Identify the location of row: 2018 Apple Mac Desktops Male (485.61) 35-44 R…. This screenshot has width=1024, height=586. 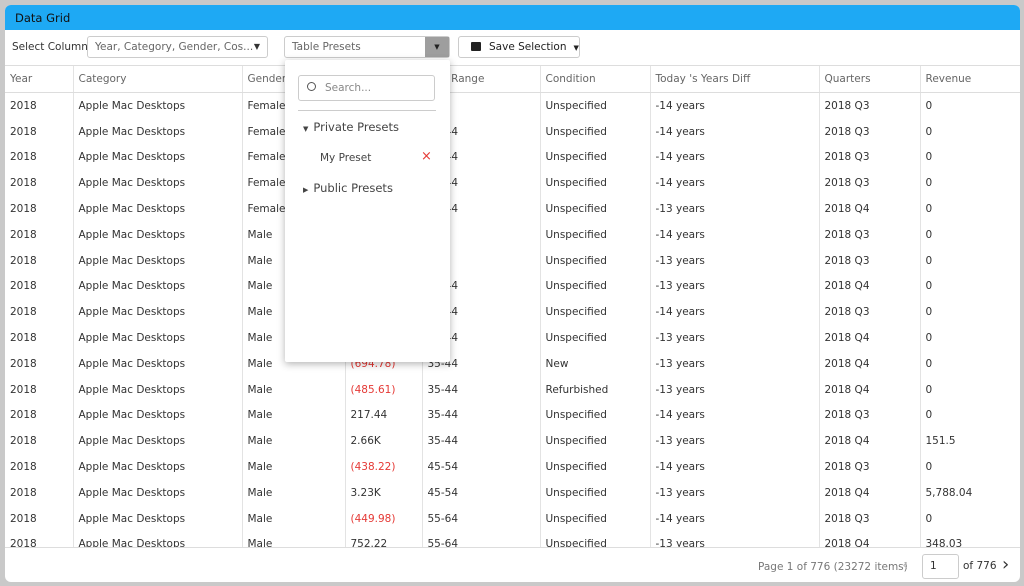
(512, 389).